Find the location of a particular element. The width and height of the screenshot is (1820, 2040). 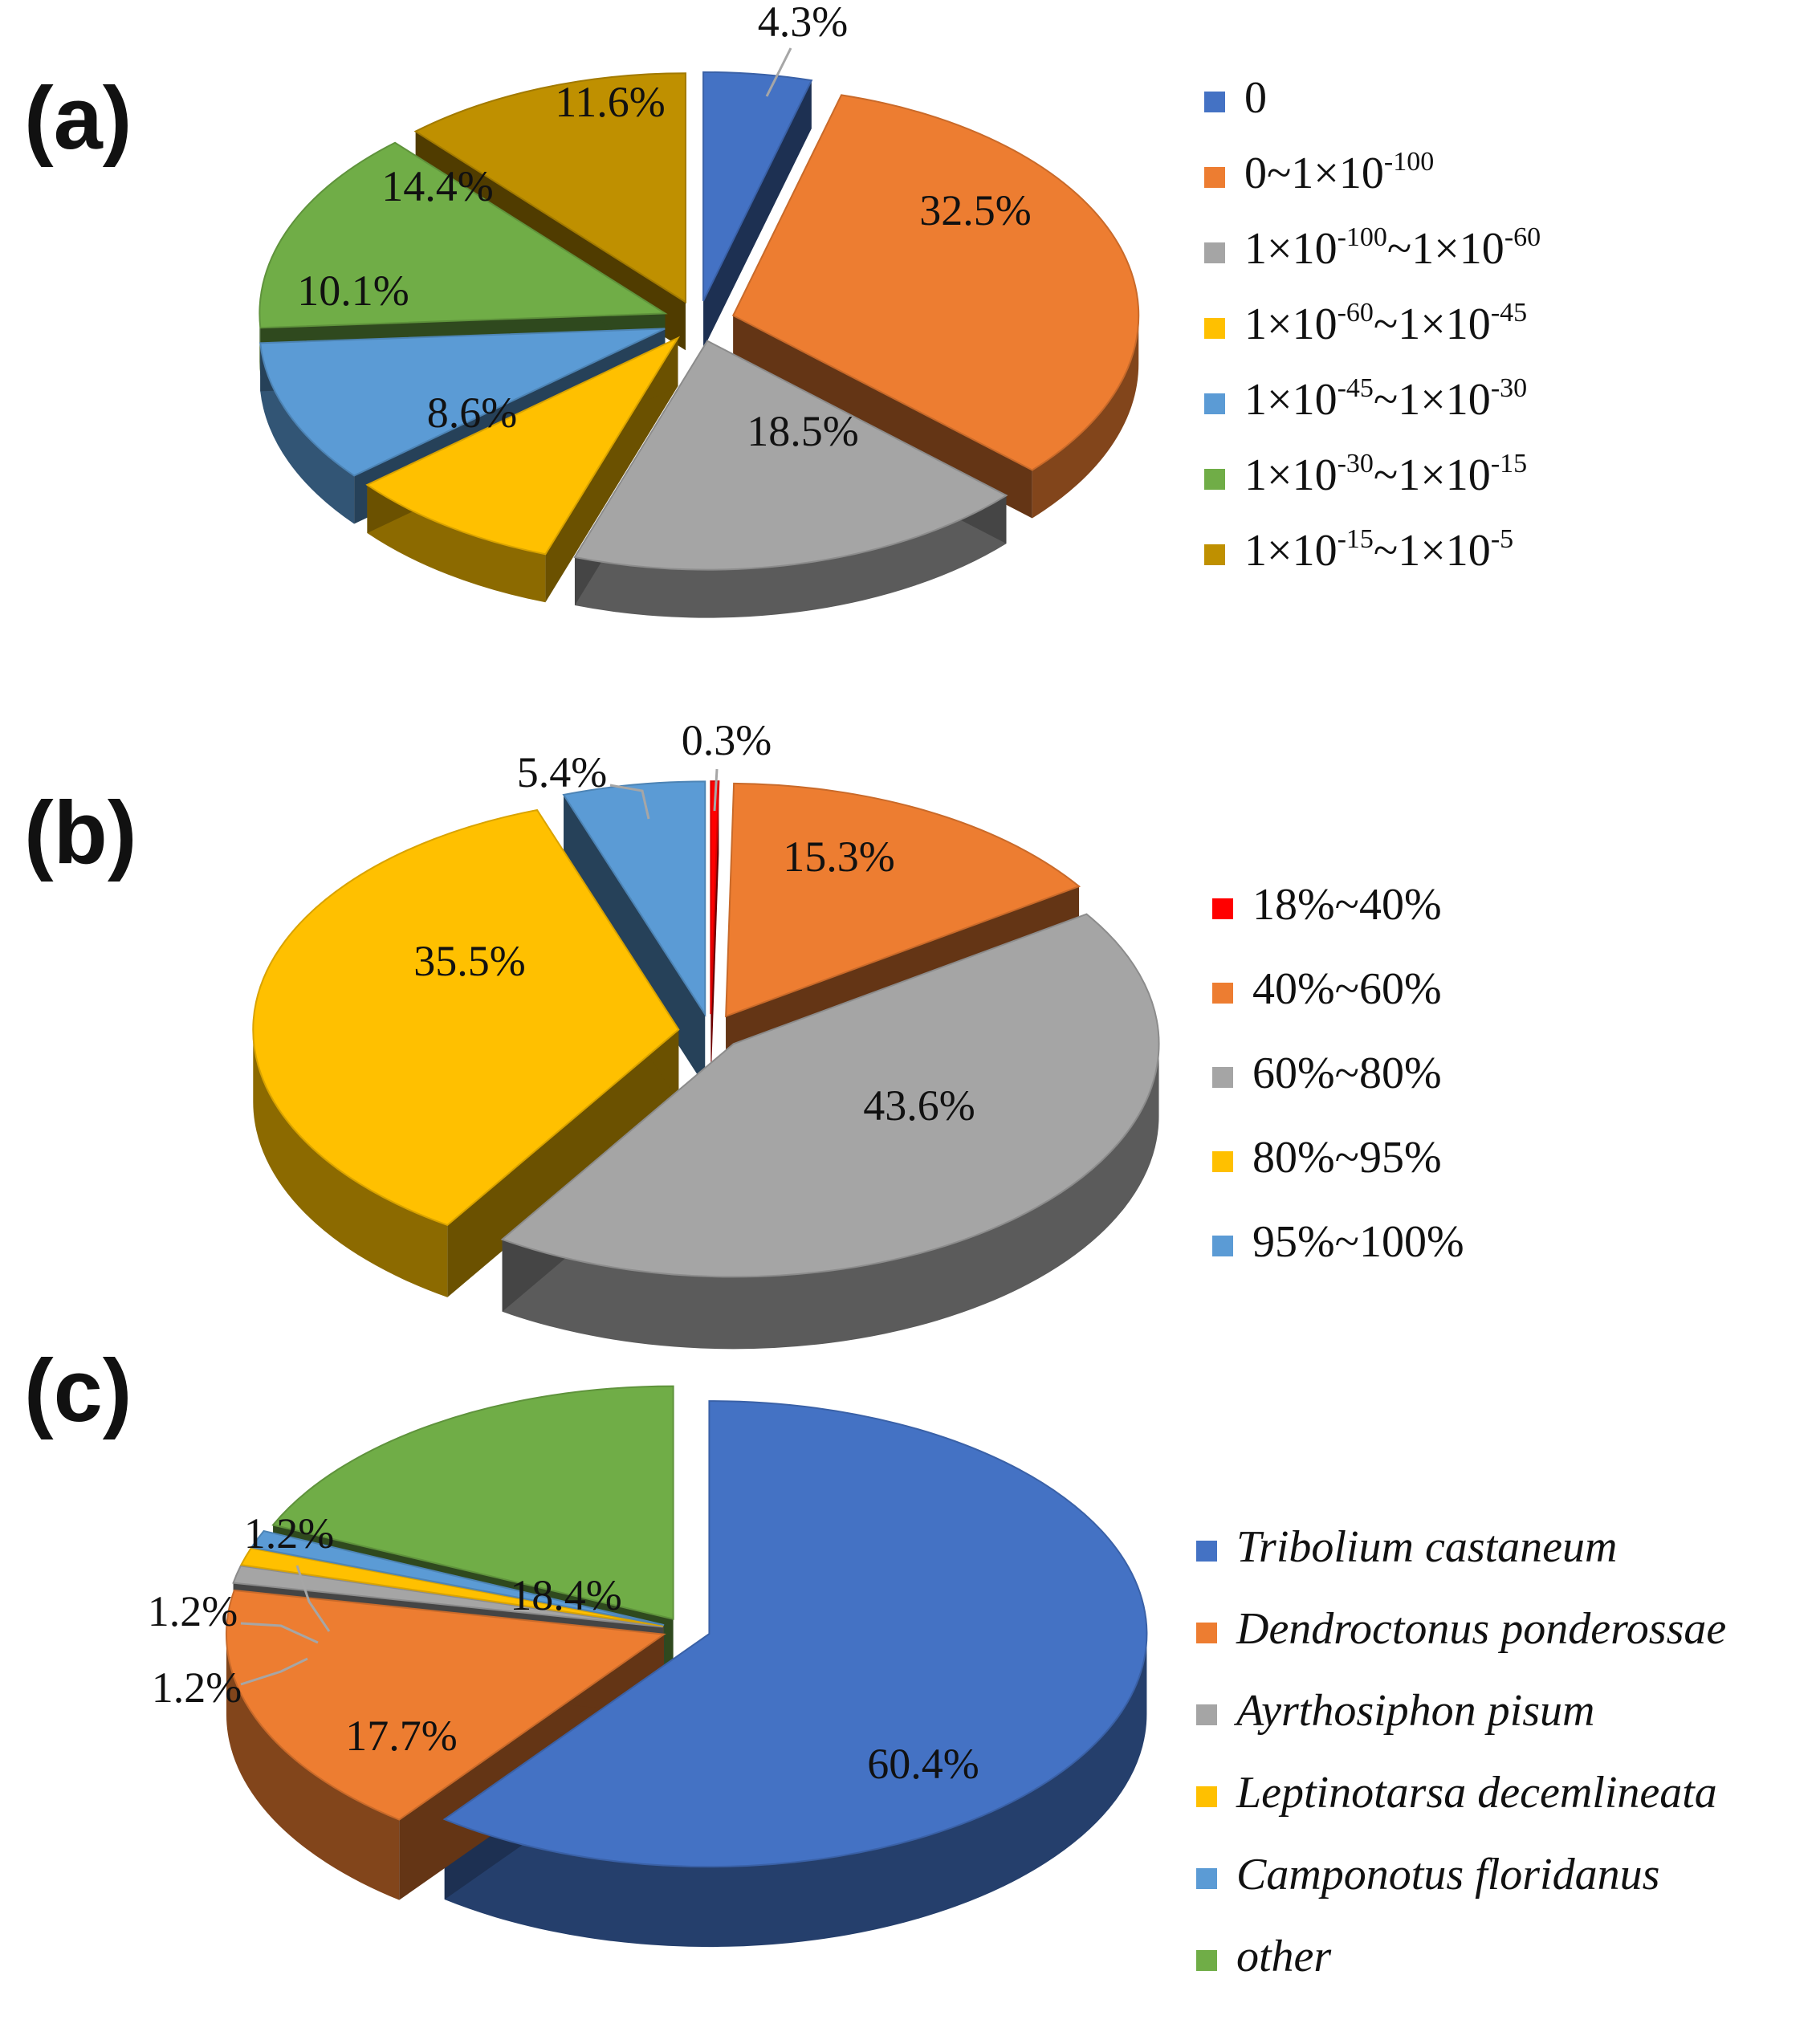

legend-label-a-0: 0 is located at coordinates (1255, 98).